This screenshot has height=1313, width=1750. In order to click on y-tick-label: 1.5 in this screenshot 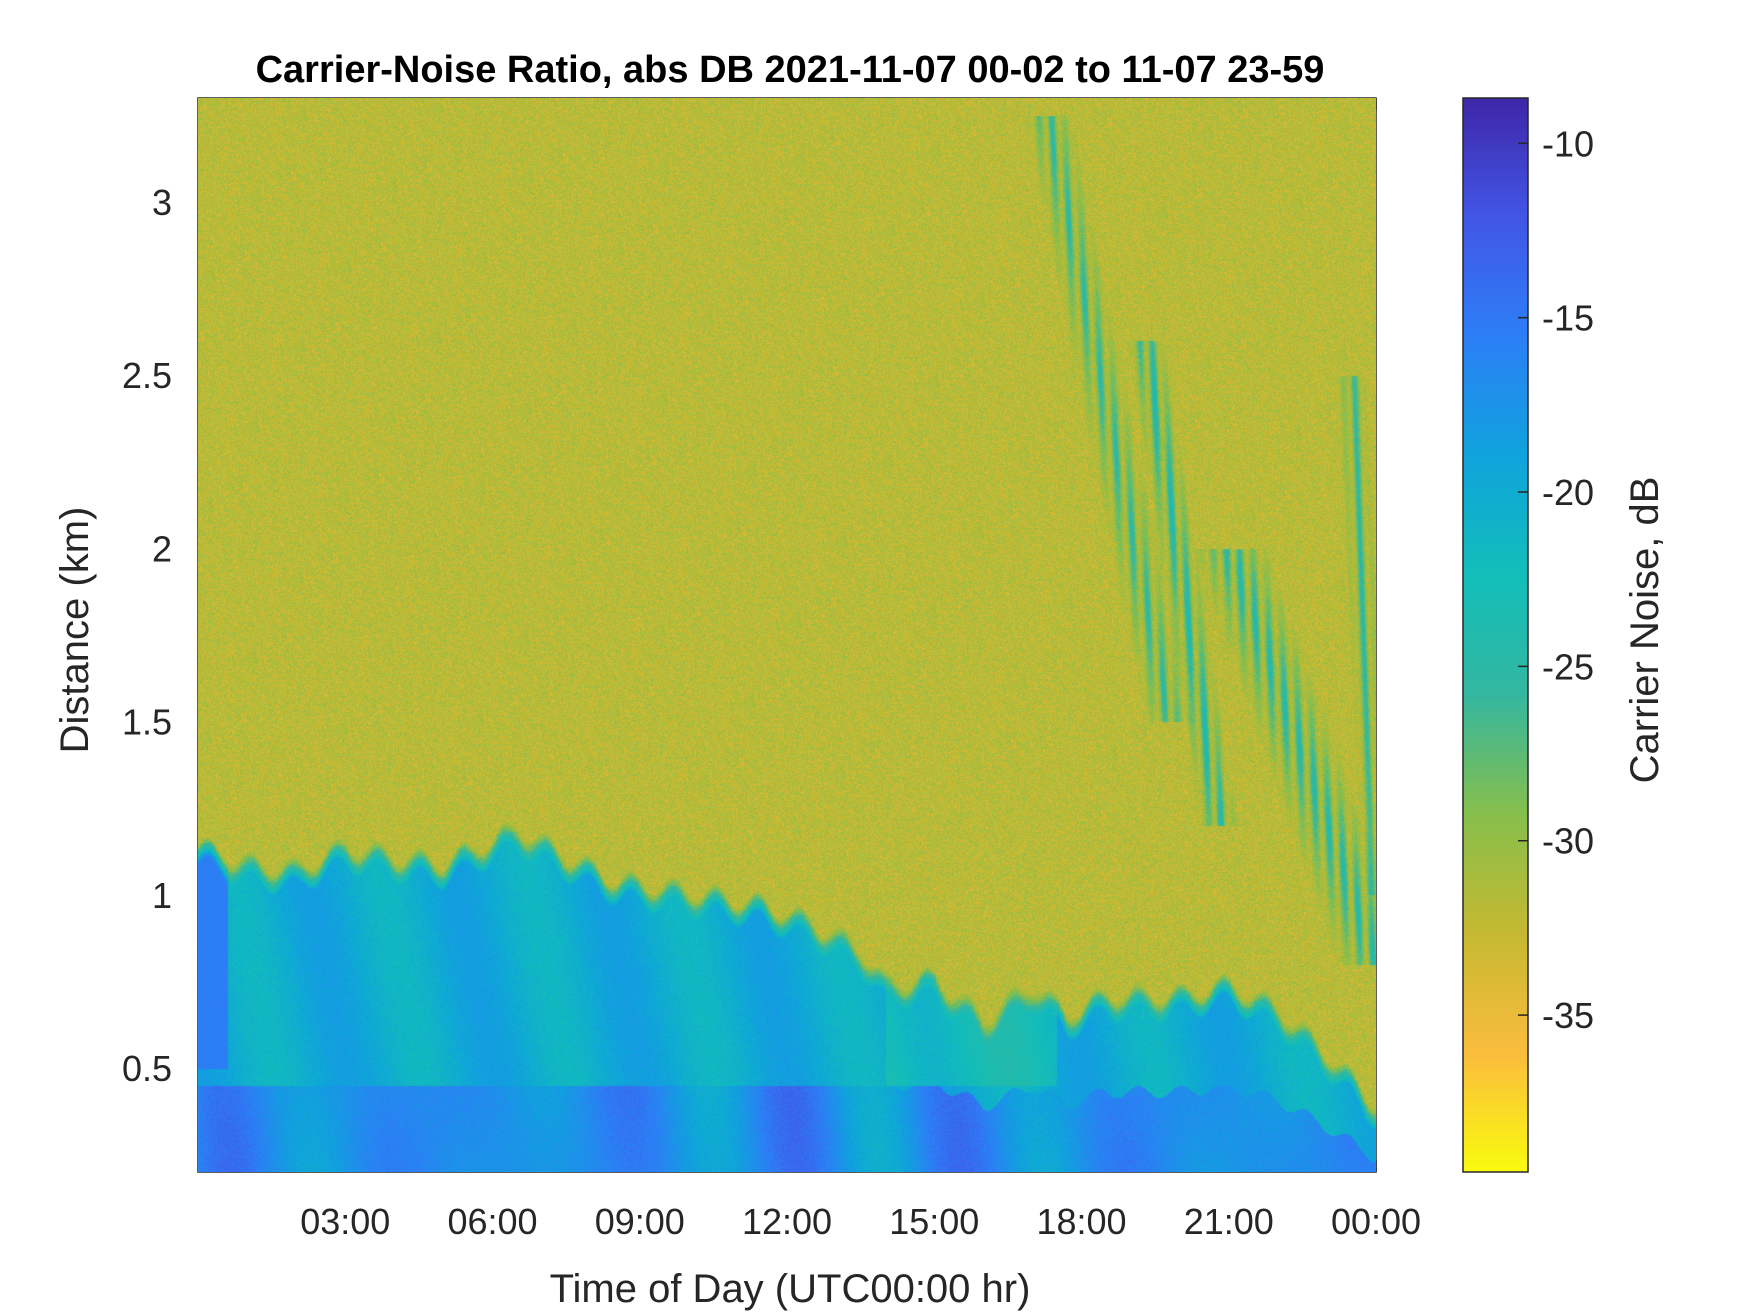, I will do `click(147, 722)`.